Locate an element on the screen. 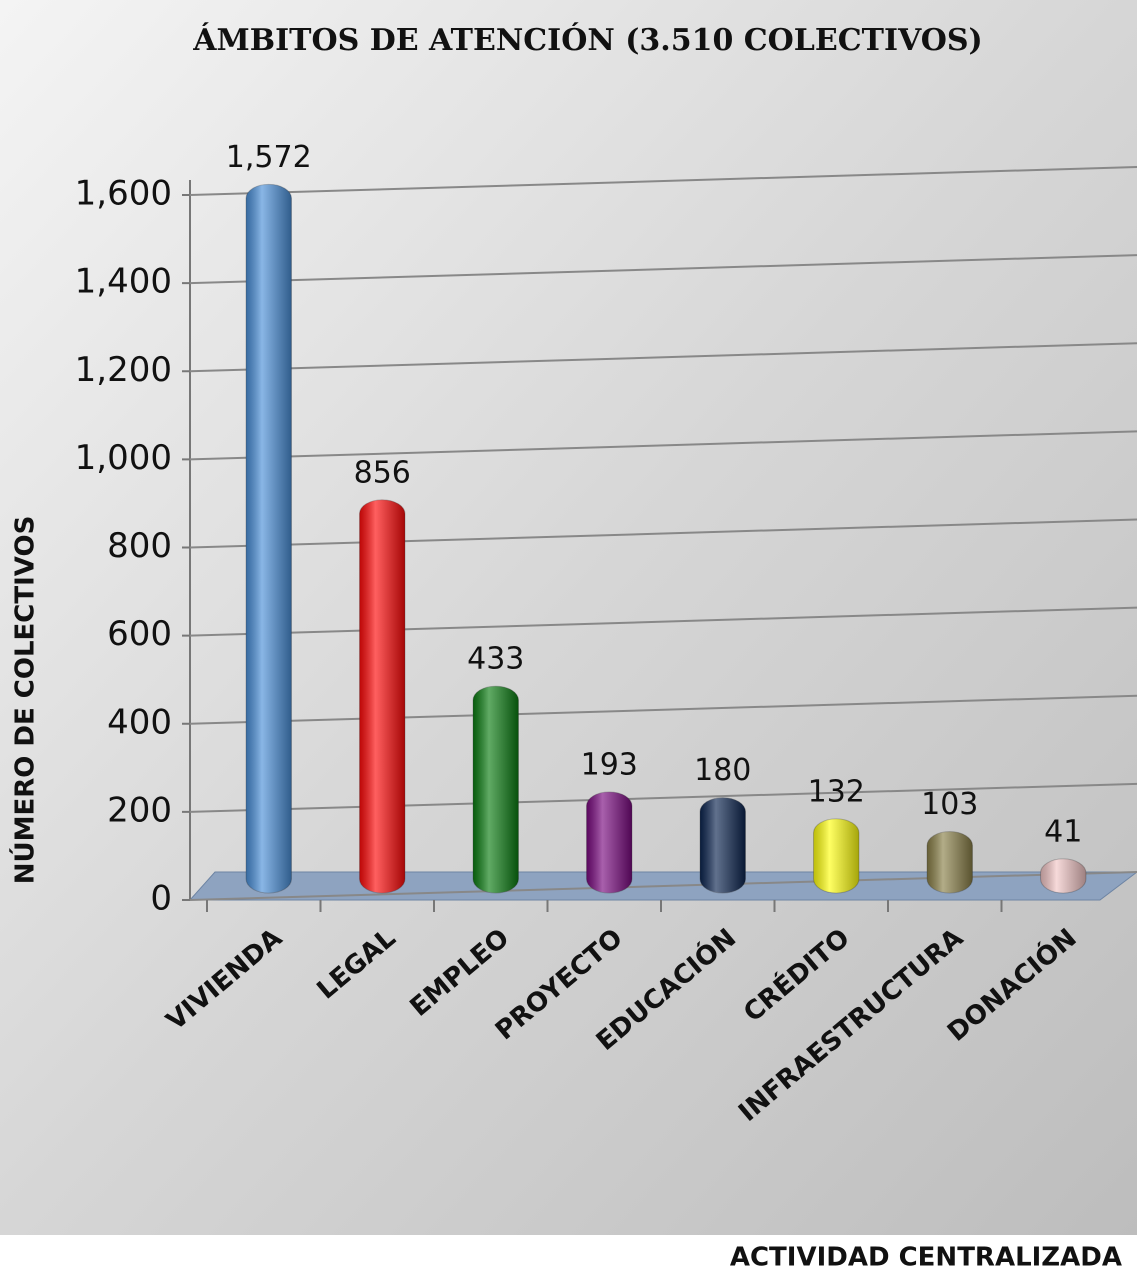 The width and height of the screenshot is (1137, 1276). value-label: 433 is located at coordinates (495, 659).